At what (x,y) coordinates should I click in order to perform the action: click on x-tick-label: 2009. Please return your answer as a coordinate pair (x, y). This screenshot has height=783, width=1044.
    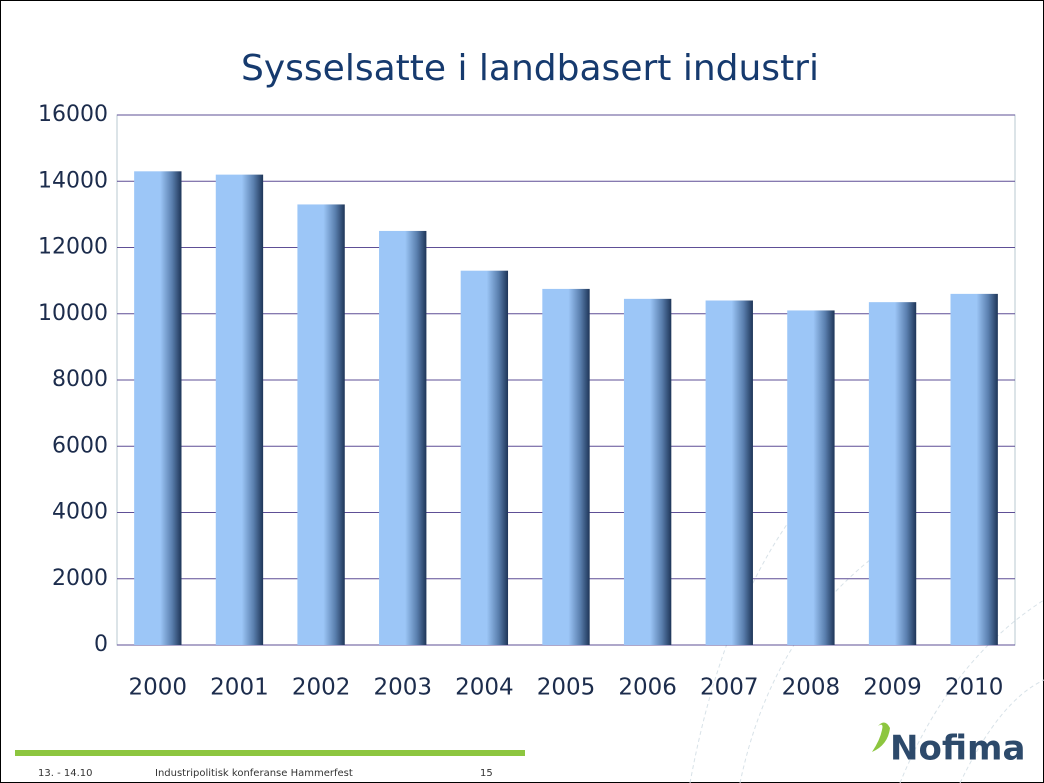
    Looking at the image, I should click on (892, 688).